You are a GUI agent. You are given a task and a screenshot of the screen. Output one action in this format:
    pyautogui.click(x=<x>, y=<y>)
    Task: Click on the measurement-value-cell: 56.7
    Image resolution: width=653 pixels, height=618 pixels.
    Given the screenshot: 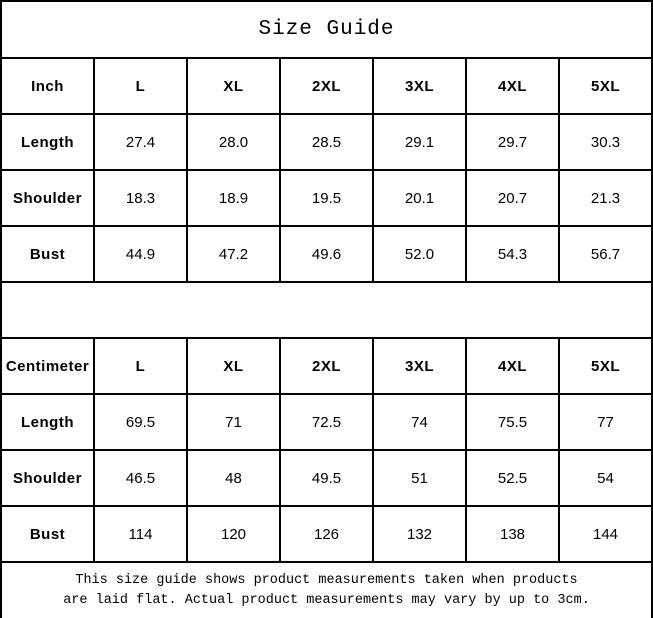 What is the action you would take?
    pyautogui.click(x=605, y=254)
    